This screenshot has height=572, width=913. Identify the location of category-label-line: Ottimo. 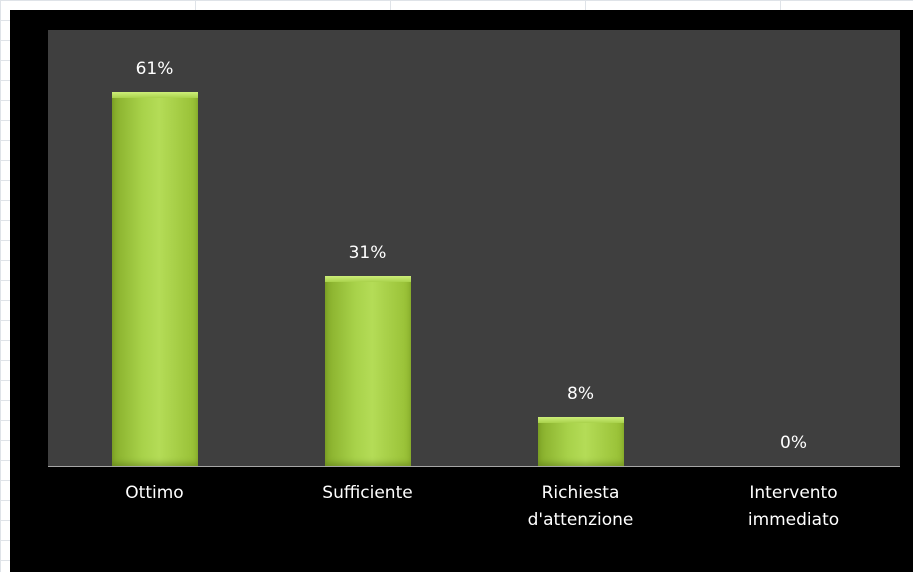
(154, 493).